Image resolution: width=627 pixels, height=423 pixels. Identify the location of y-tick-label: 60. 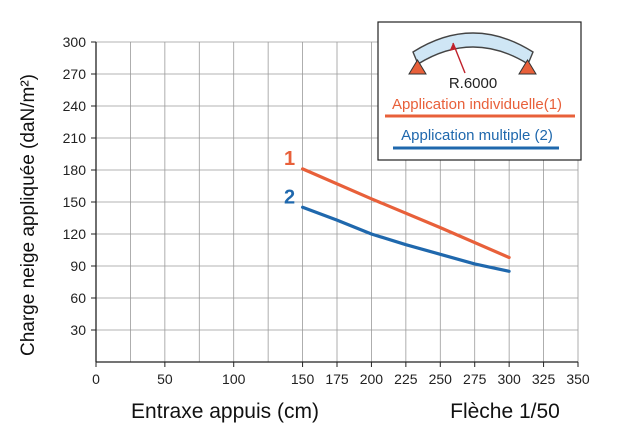
(78, 298).